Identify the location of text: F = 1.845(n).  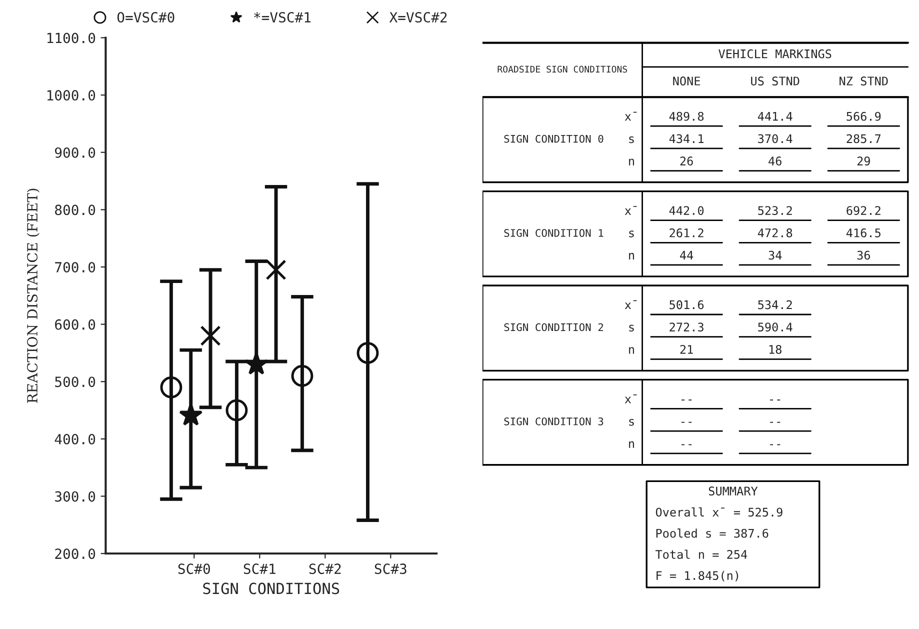
(697, 576).